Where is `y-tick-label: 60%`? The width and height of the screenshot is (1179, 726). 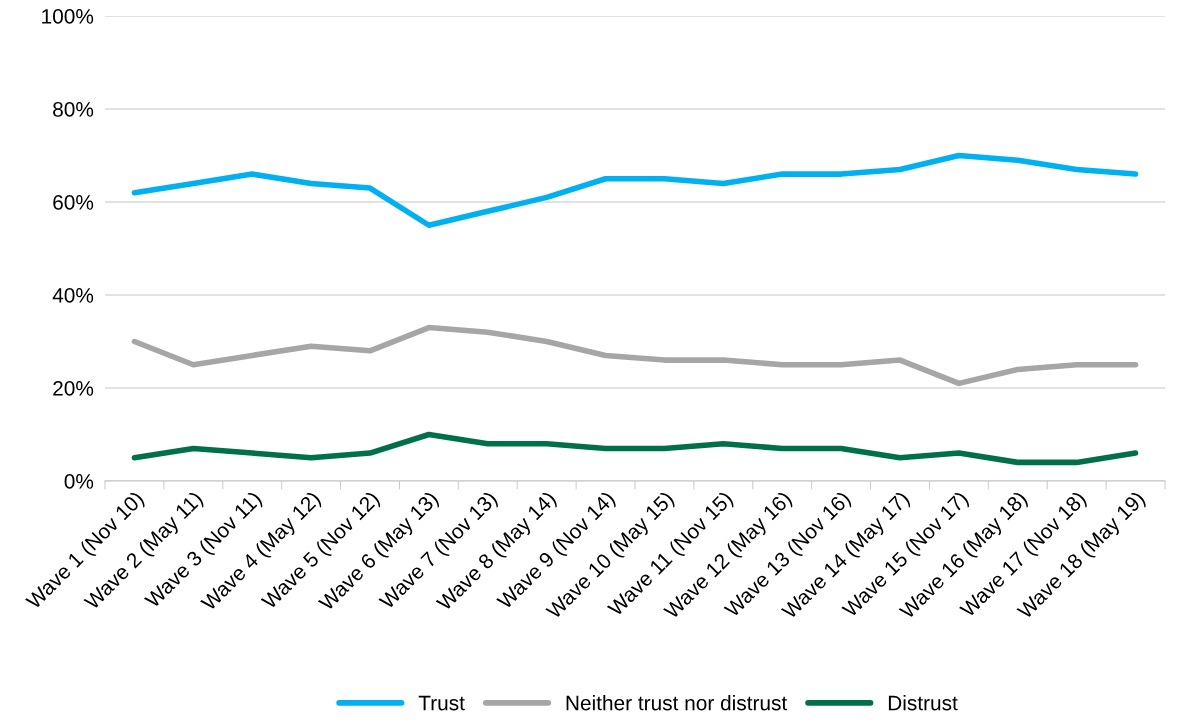
y-tick-label: 60% is located at coordinates (73, 202).